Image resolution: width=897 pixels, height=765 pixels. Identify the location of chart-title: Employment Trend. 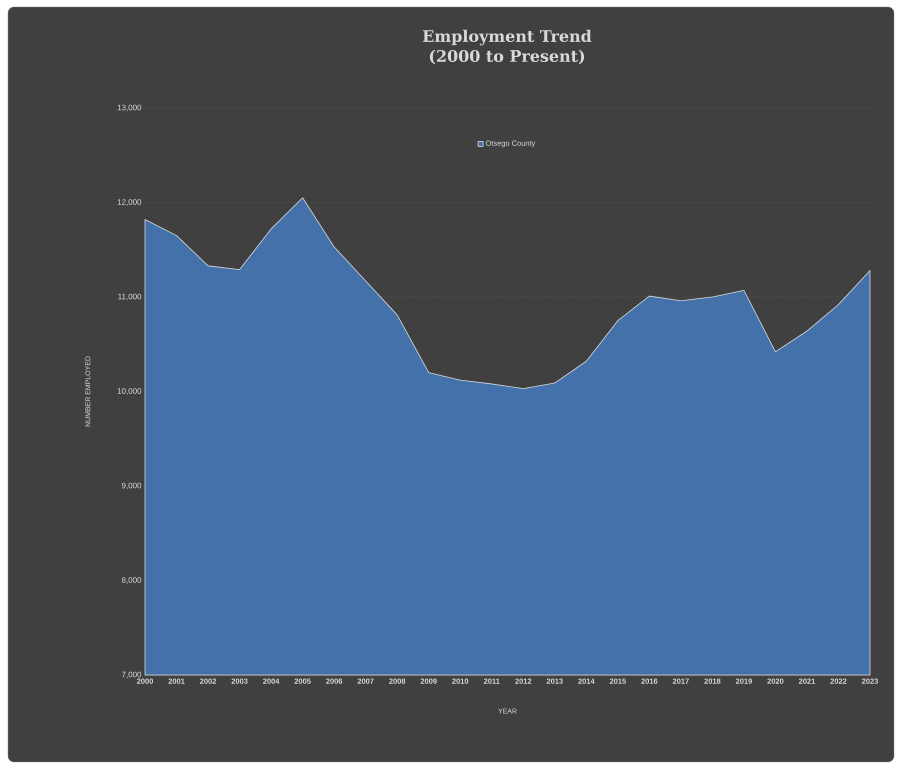
(507, 38).